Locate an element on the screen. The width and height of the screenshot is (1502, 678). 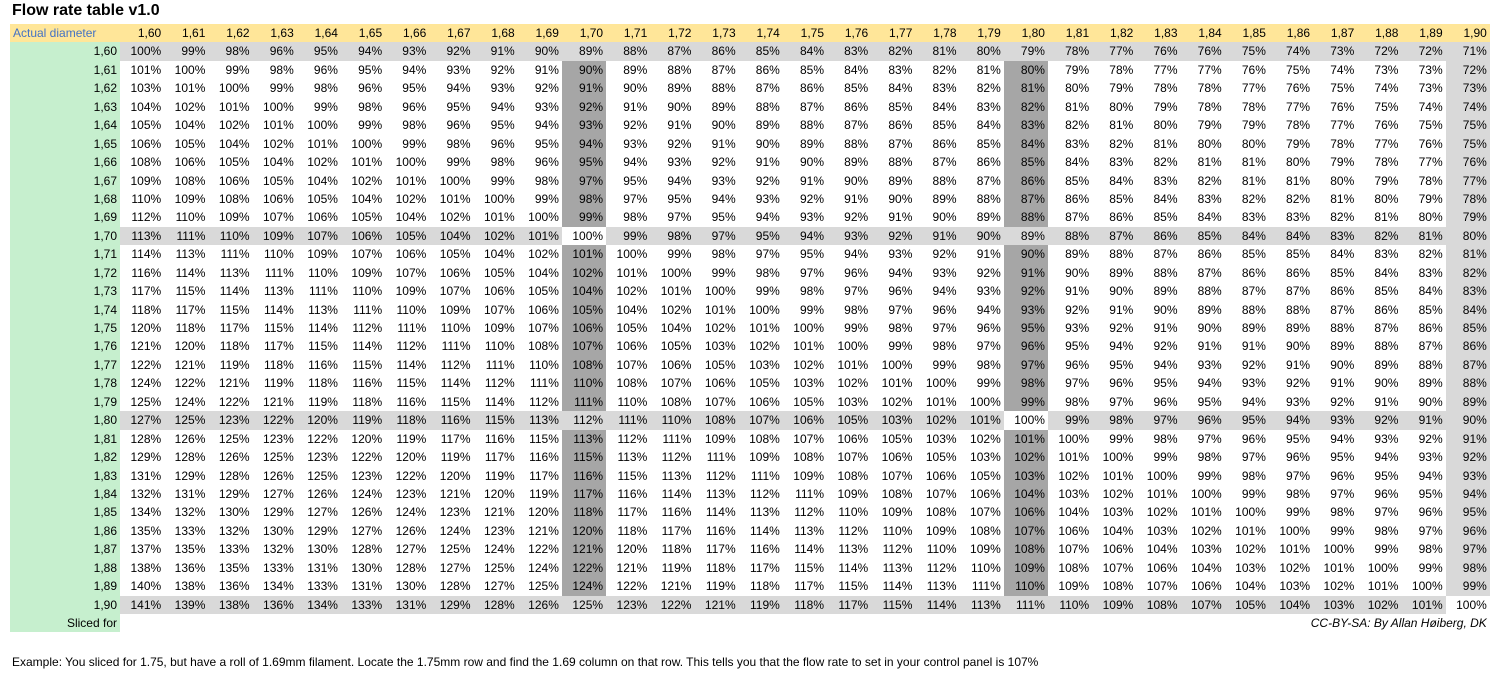
flow-value: 115% is located at coordinates (234, 309).